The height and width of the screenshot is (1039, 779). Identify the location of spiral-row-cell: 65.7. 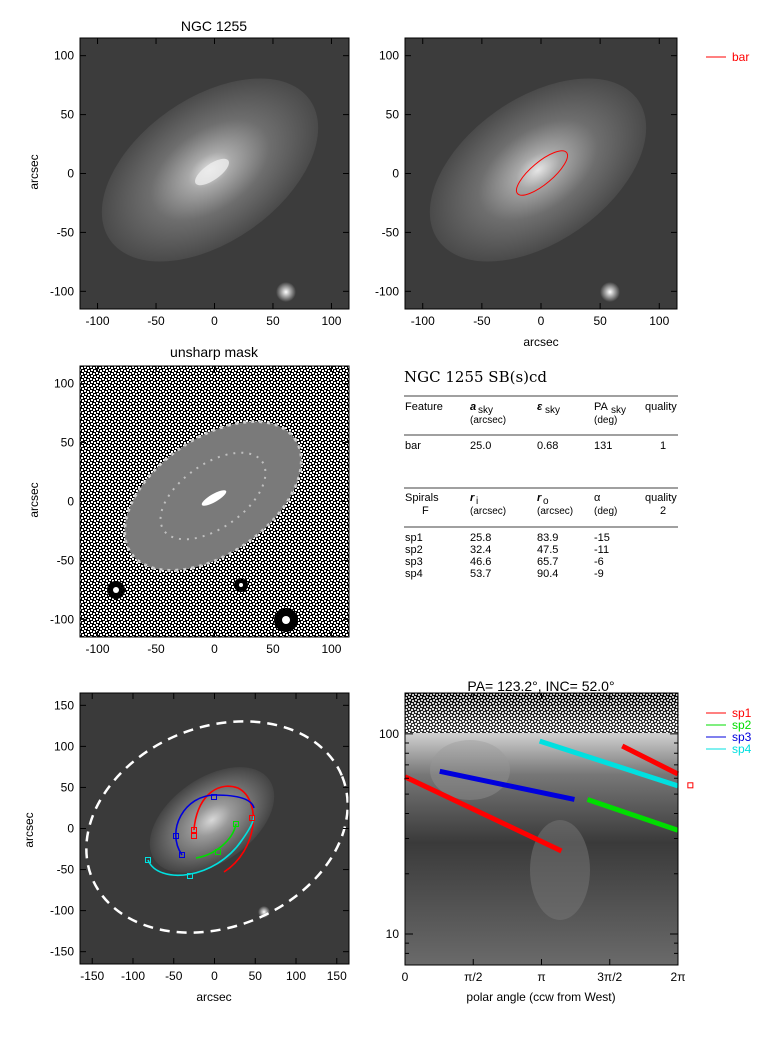
(547, 562).